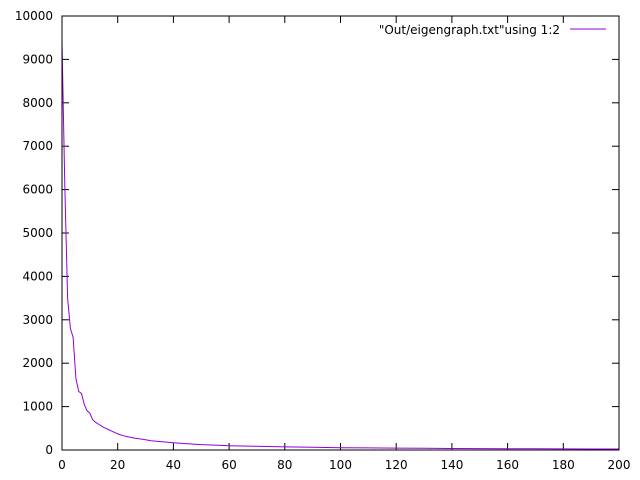  Describe the element at coordinates (37, 363) in the screenshot. I see `y-tick-label: 2000` at that location.